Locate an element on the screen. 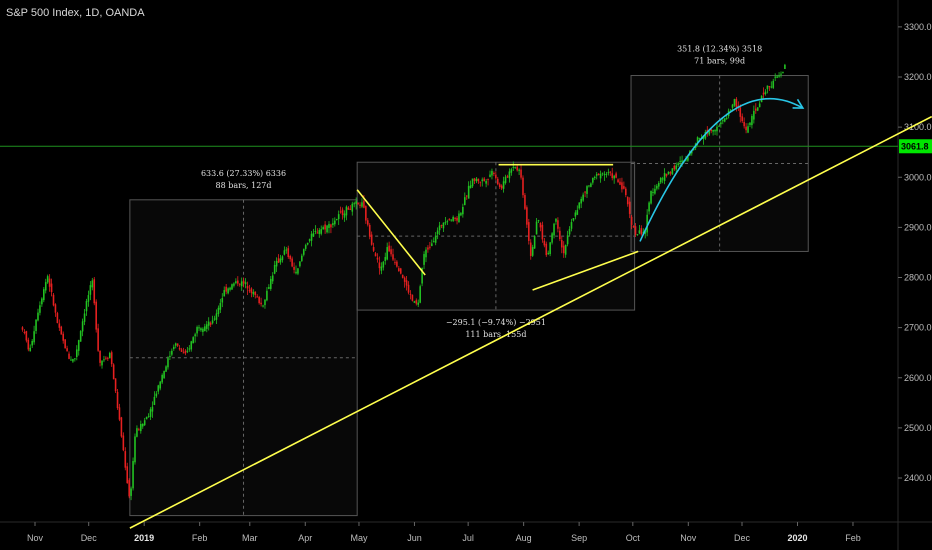 This screenshot has height=550, width=932. last-price-label: 3061.8 is located at coordinates (915, 146).